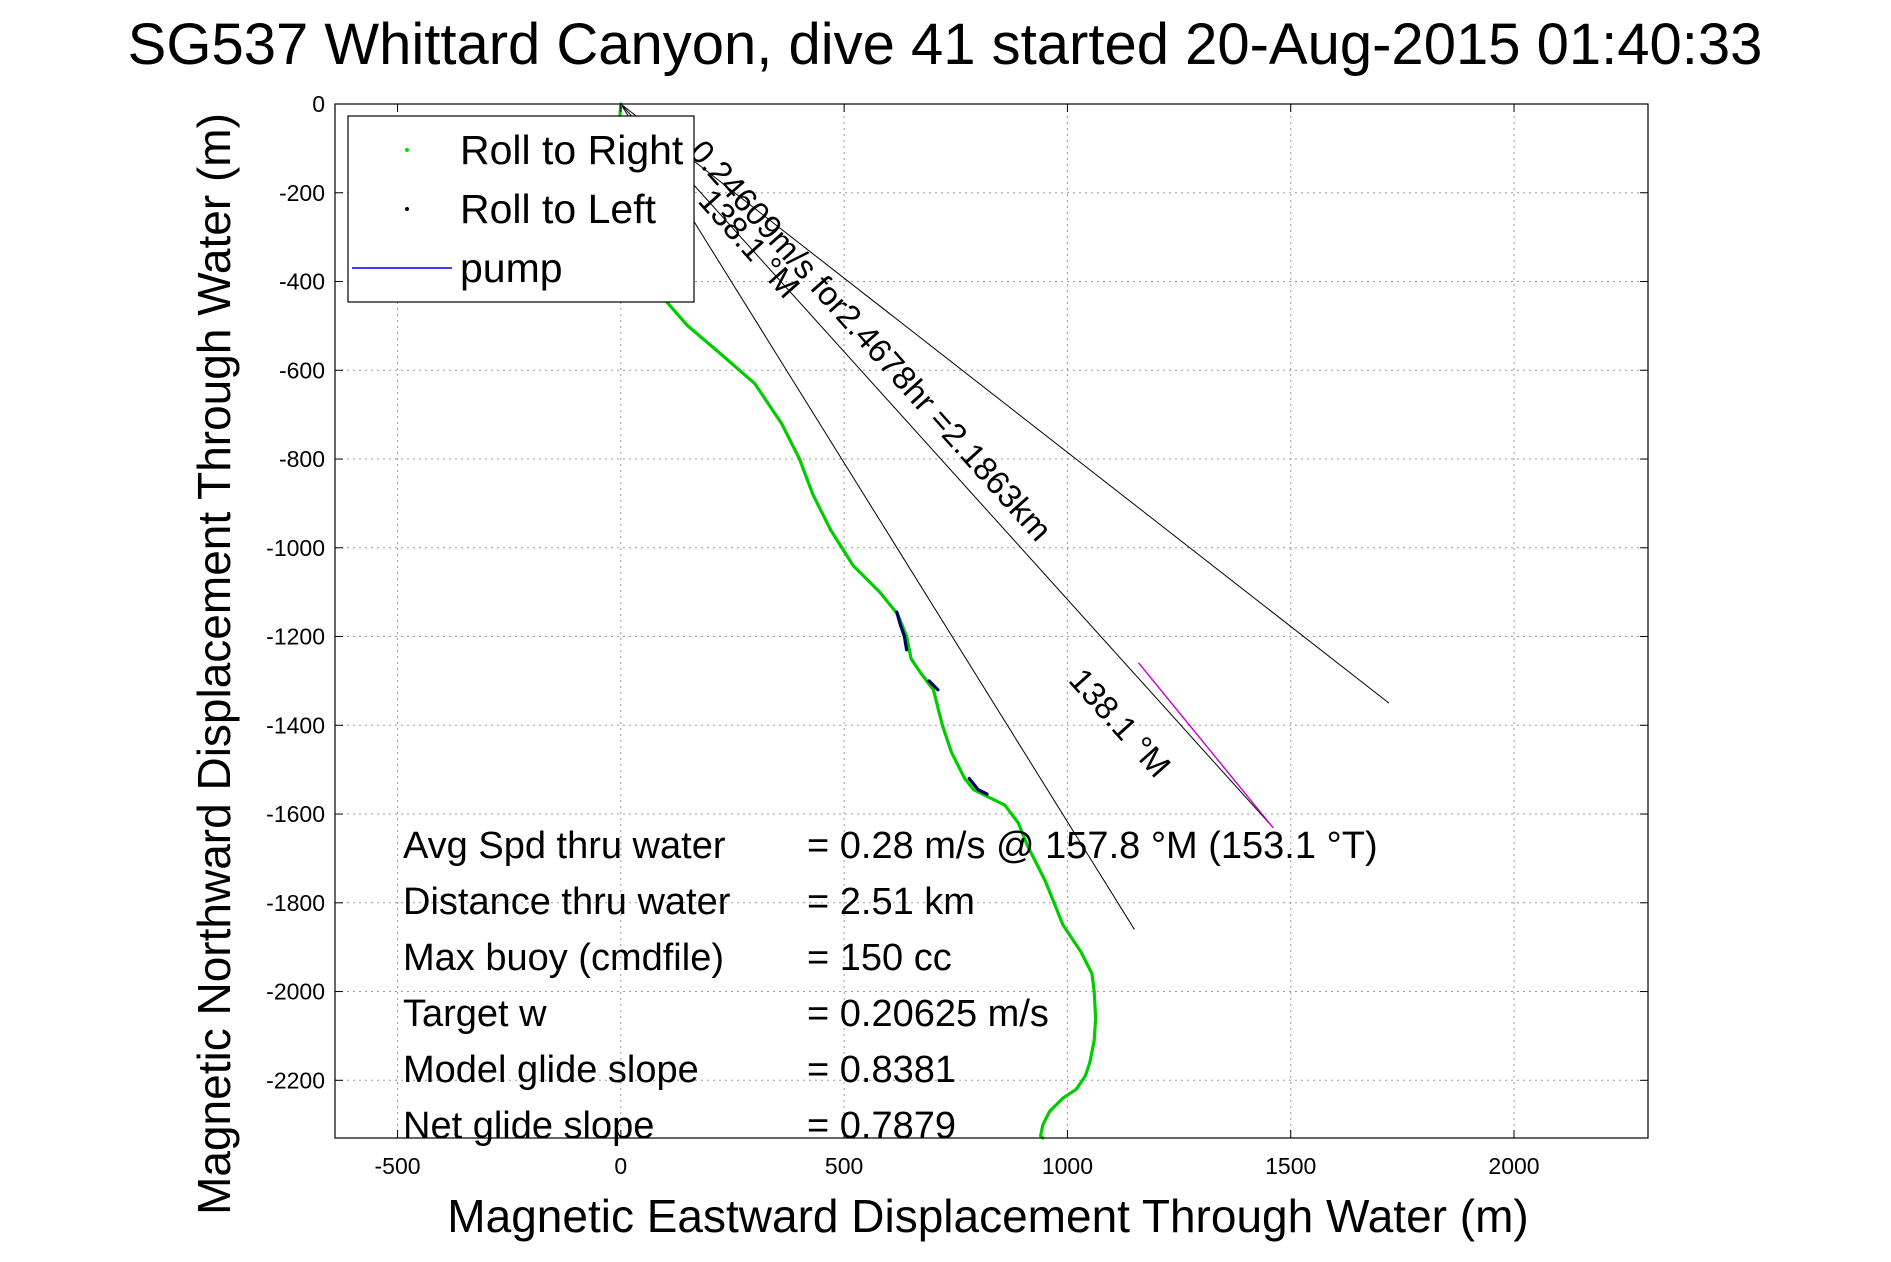 Image resolution: width=1891 pixels, height=1262 pixels. Describe the element at coordinates (295, 992) in the screenshot. I see `y-tick-label: -2000` at that location.